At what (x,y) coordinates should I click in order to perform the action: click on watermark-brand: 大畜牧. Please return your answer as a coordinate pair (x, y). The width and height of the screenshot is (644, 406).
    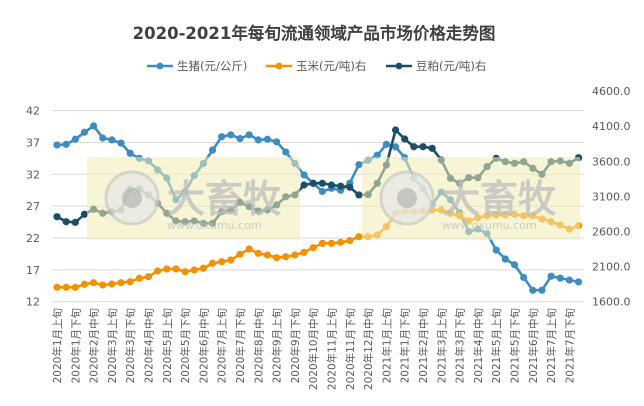
    Looking at the image, I should click on (499, 199).